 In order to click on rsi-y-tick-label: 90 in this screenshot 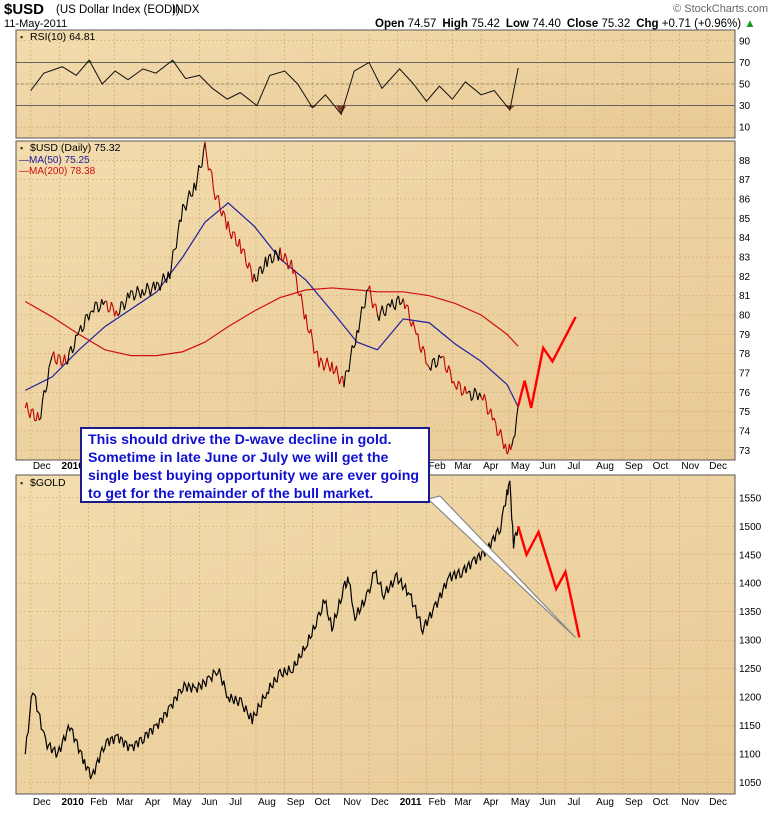, I will do `click(745, 41)`.